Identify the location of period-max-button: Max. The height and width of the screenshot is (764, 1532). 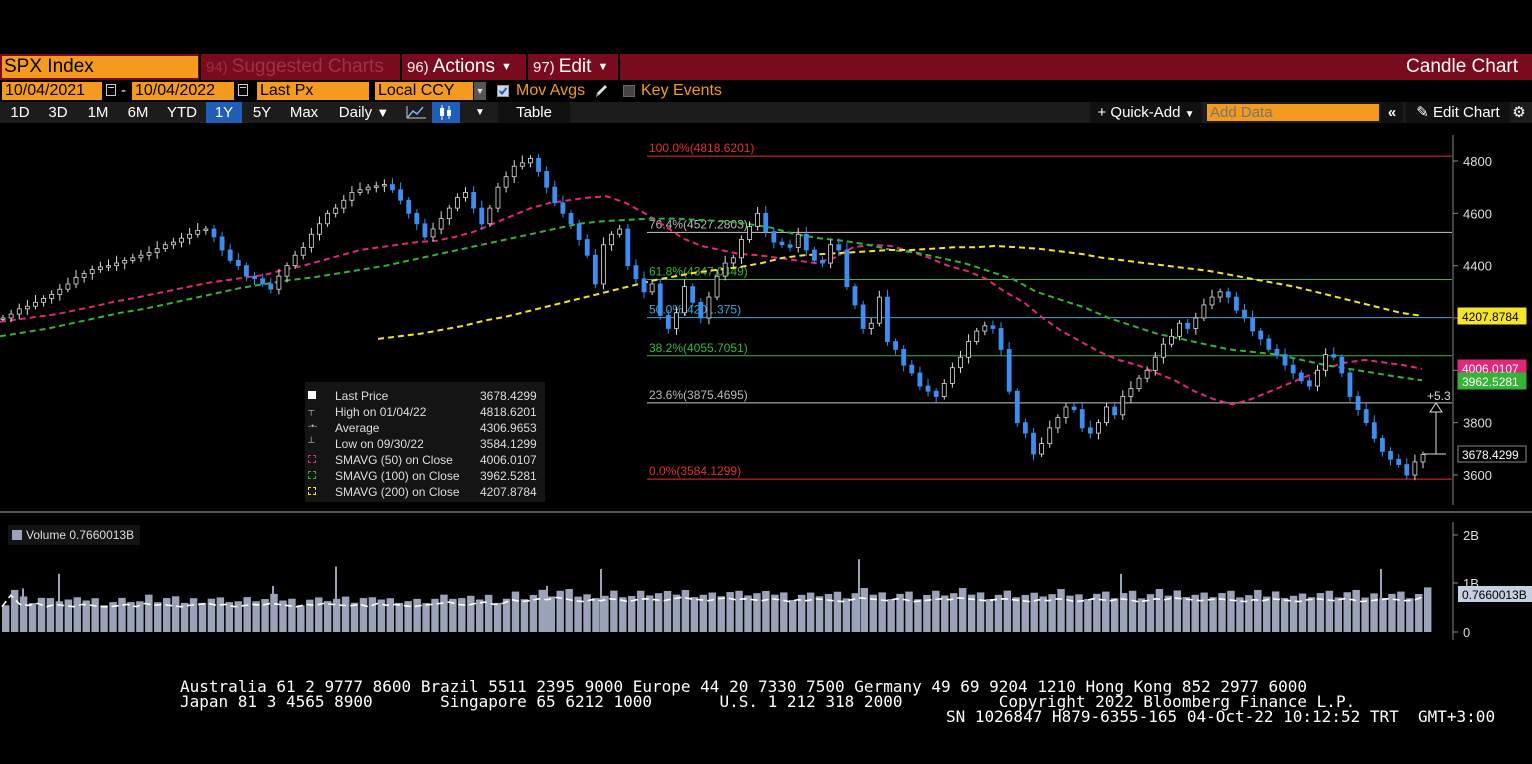
(304, 112).